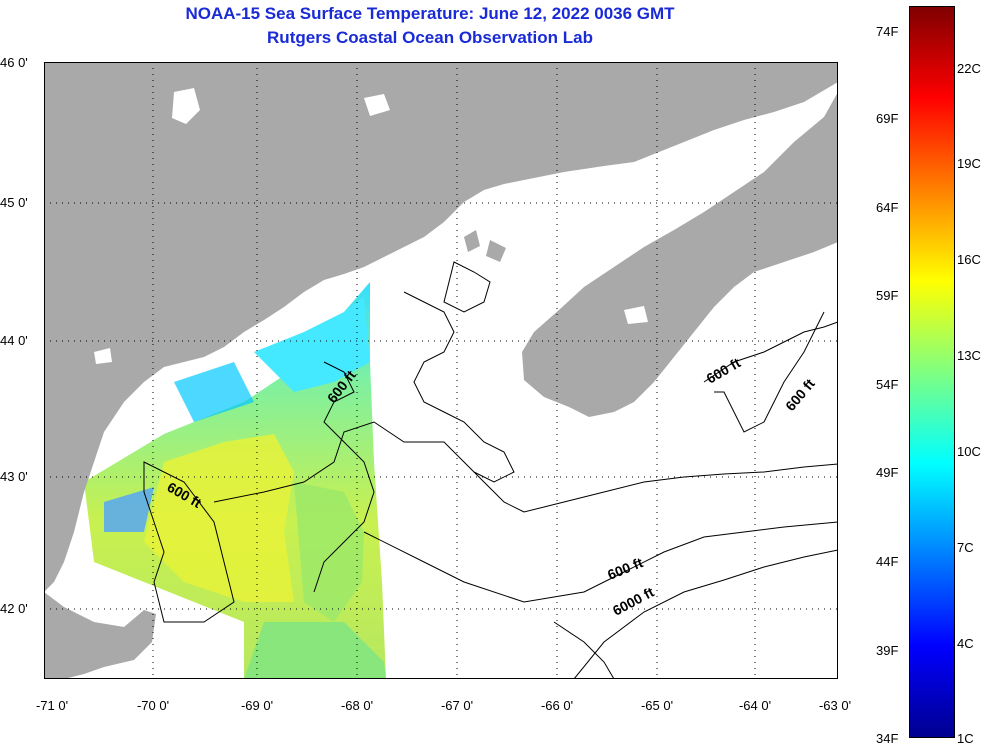  I want to click on colorbar-f-label: 64F, so click(887, 207).